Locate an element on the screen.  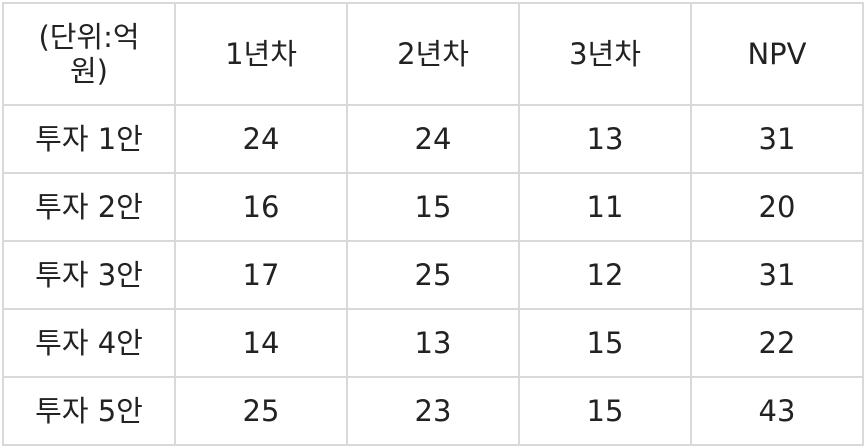
cell-year2: 25 is located at coordinates (433, 275).